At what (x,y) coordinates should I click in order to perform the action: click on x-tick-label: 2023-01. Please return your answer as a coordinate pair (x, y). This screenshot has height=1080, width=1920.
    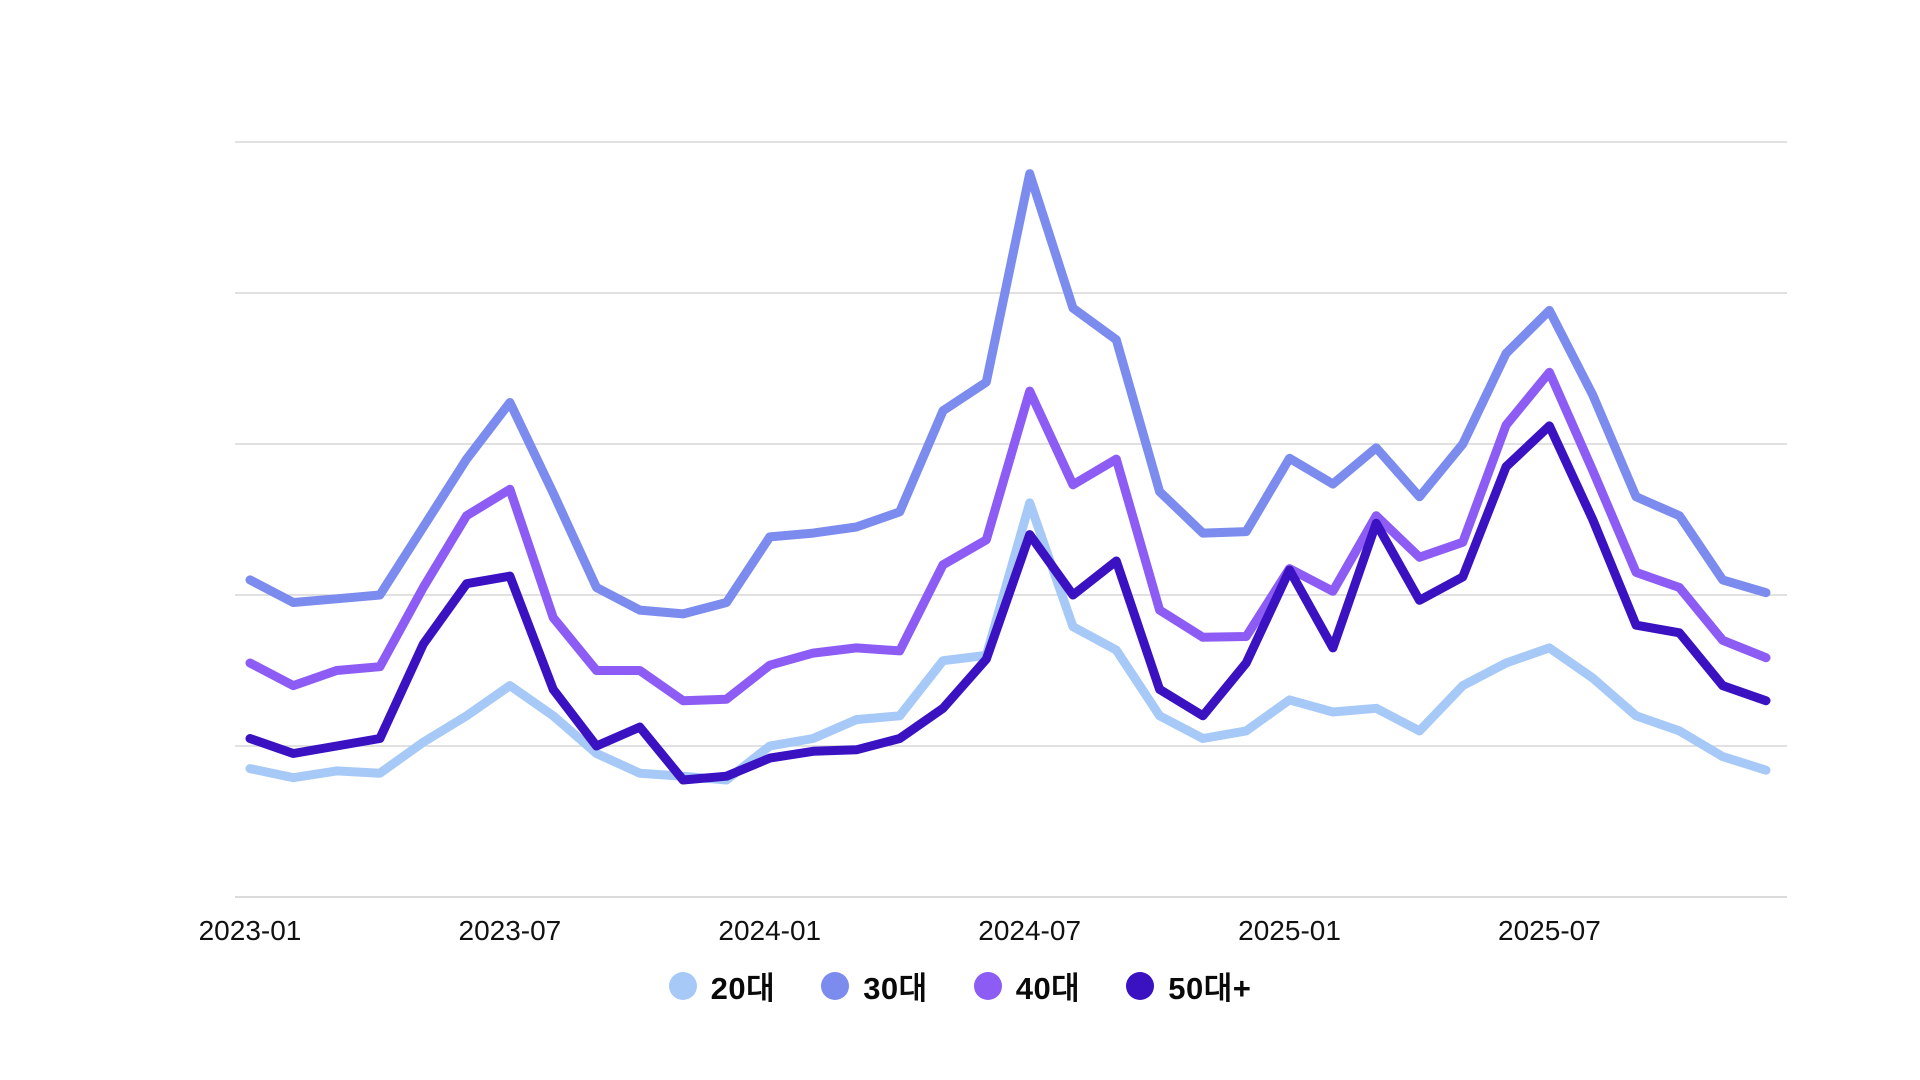
    Looking at the image, I should click on (250, 930).